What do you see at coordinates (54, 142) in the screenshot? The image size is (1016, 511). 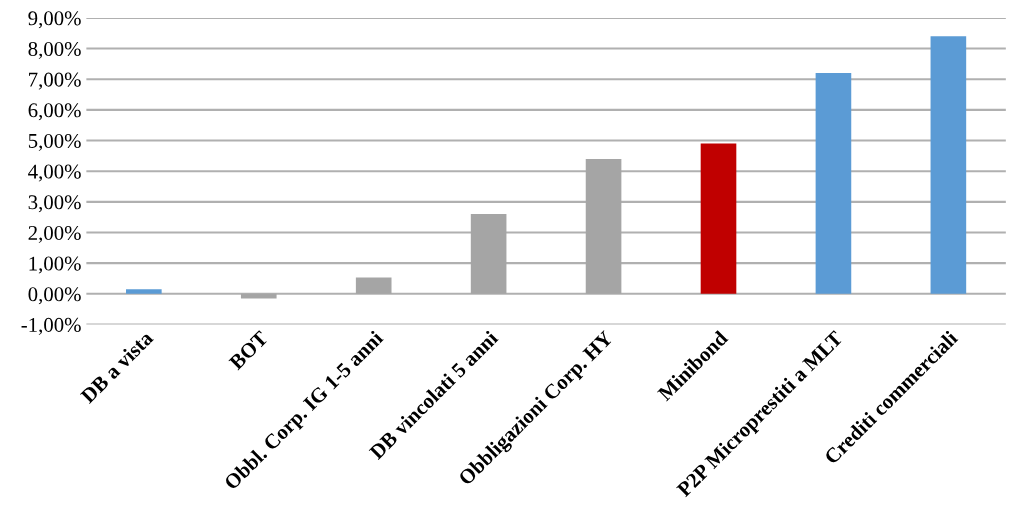 I see `y-tick-label: 5,00%` at bounding box center [54, 142].